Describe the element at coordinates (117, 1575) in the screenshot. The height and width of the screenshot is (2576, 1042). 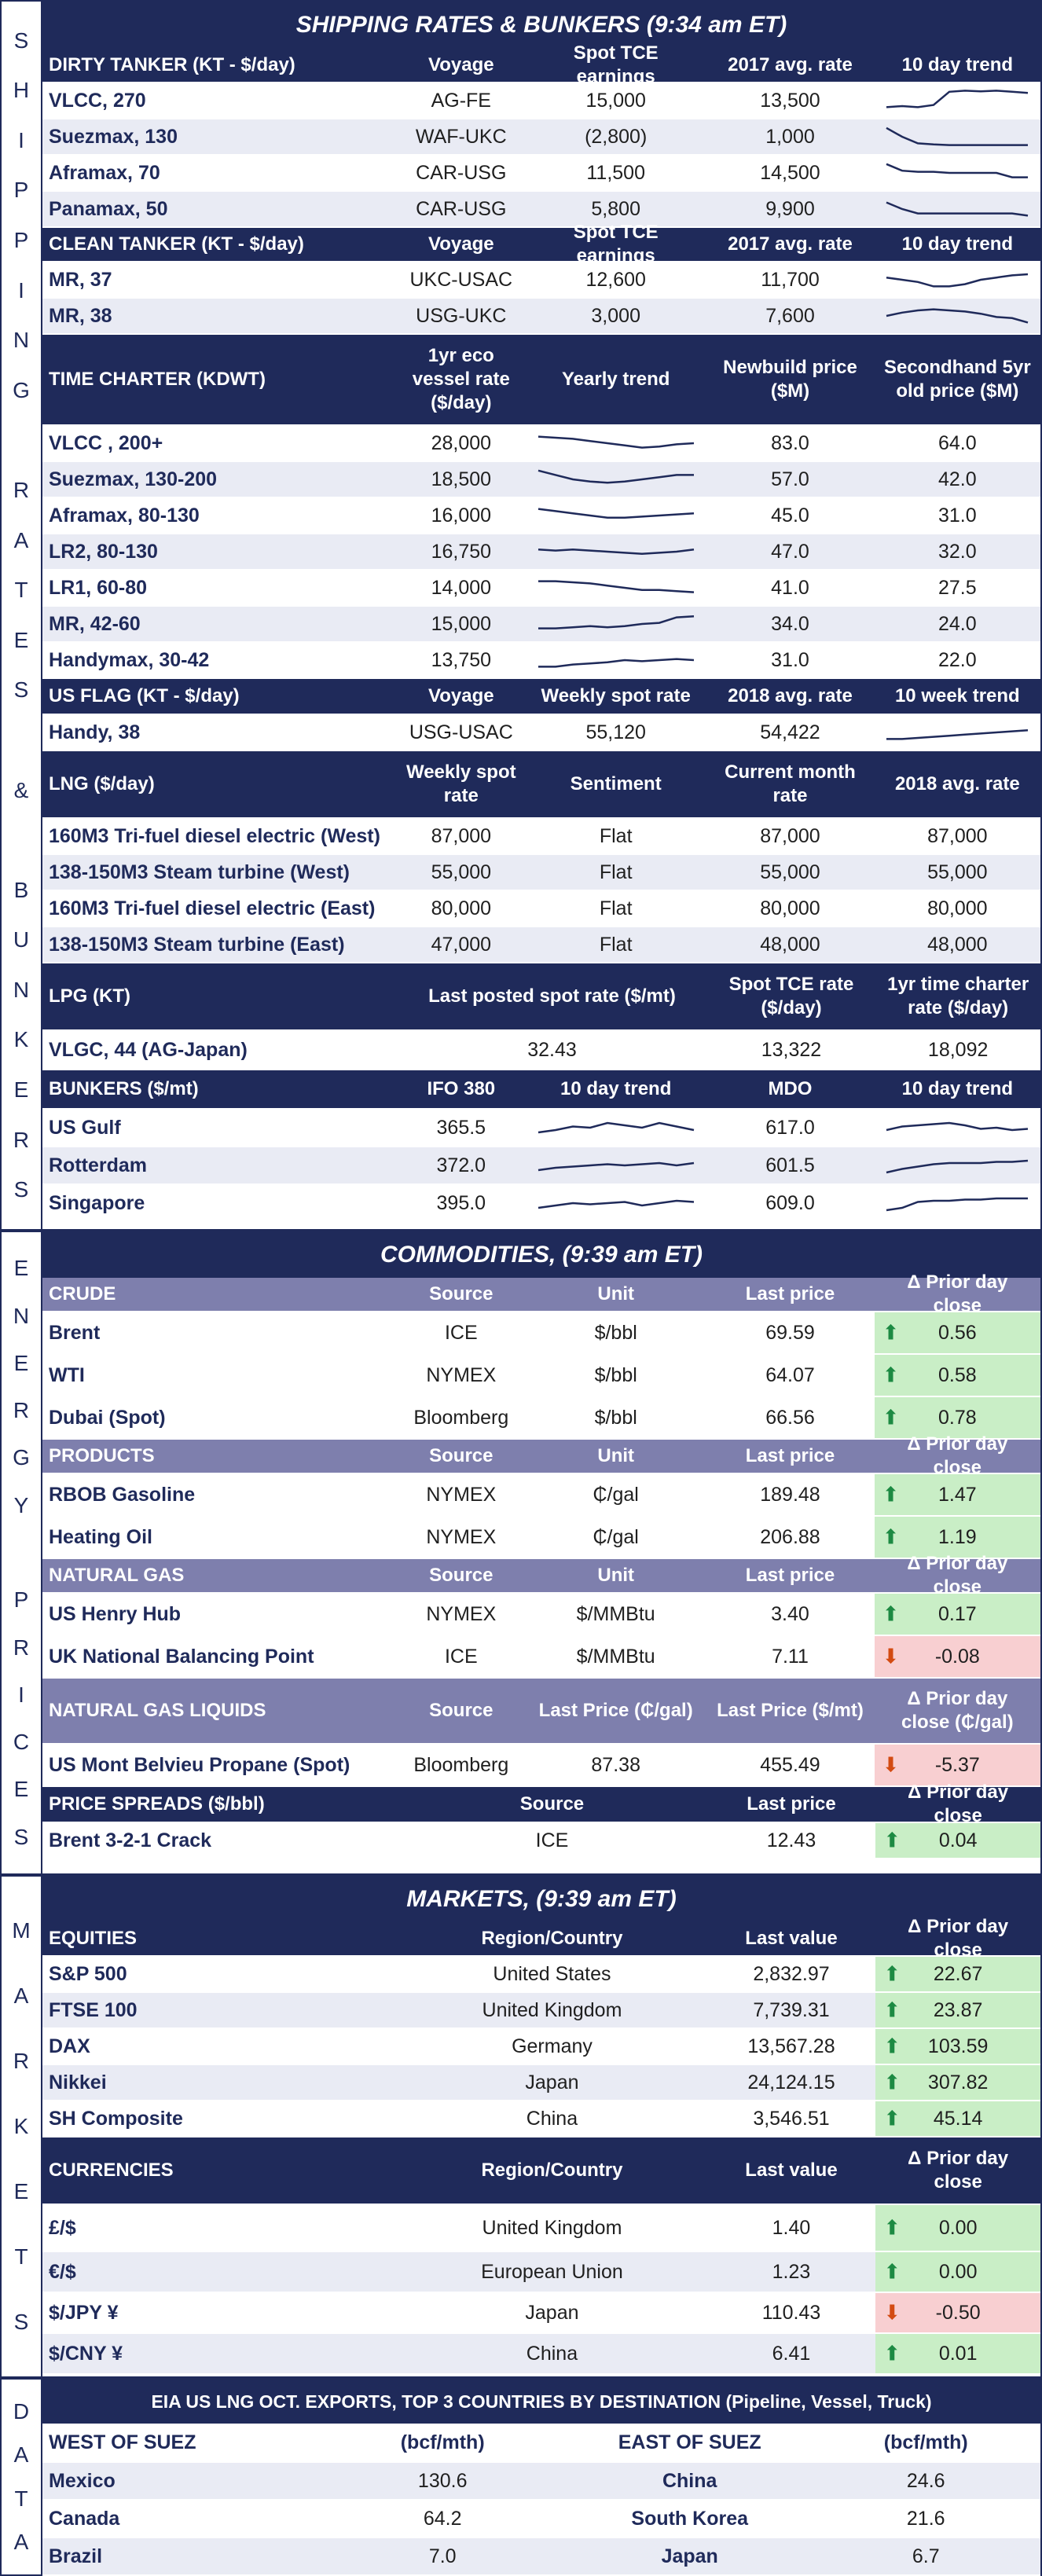
I see `column-header: NATURAL GAS` at that location.